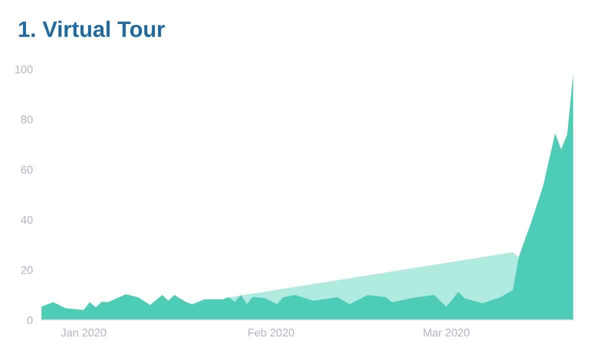  I want to click on y-tick-label: 100, so click(24, 69).